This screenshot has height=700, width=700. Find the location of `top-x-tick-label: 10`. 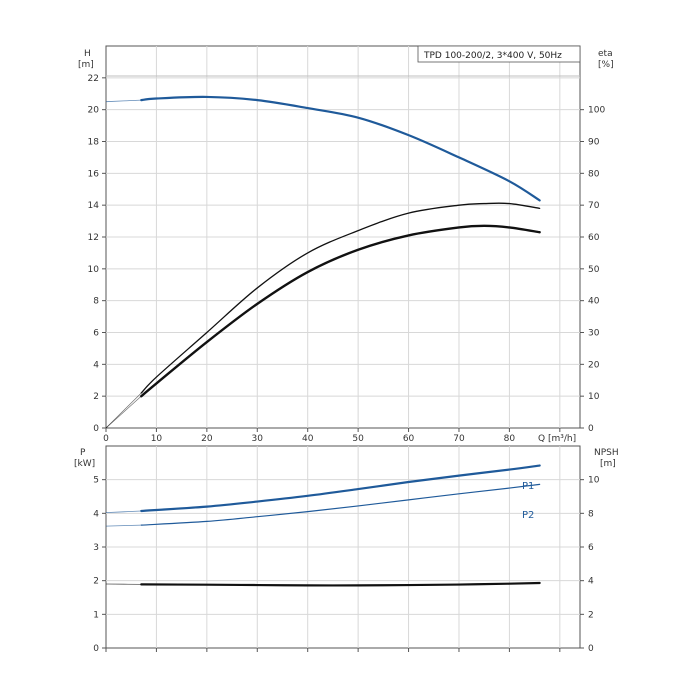

top-x-tick-label: 10 is located at coordinates (157, 439).